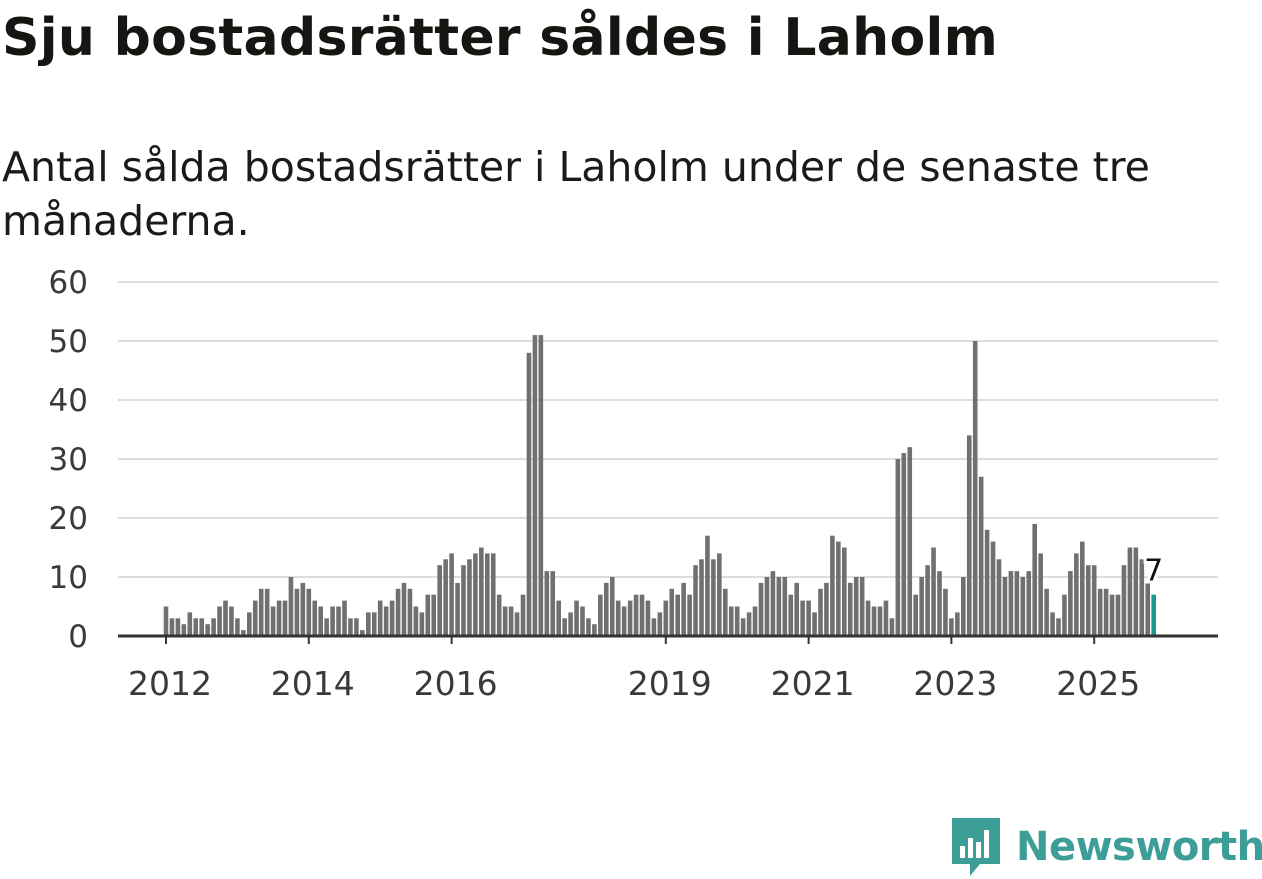  Describe the element at coordinates (68, 342) in the screenshot. I see `y-tick-label: 50` at that location.